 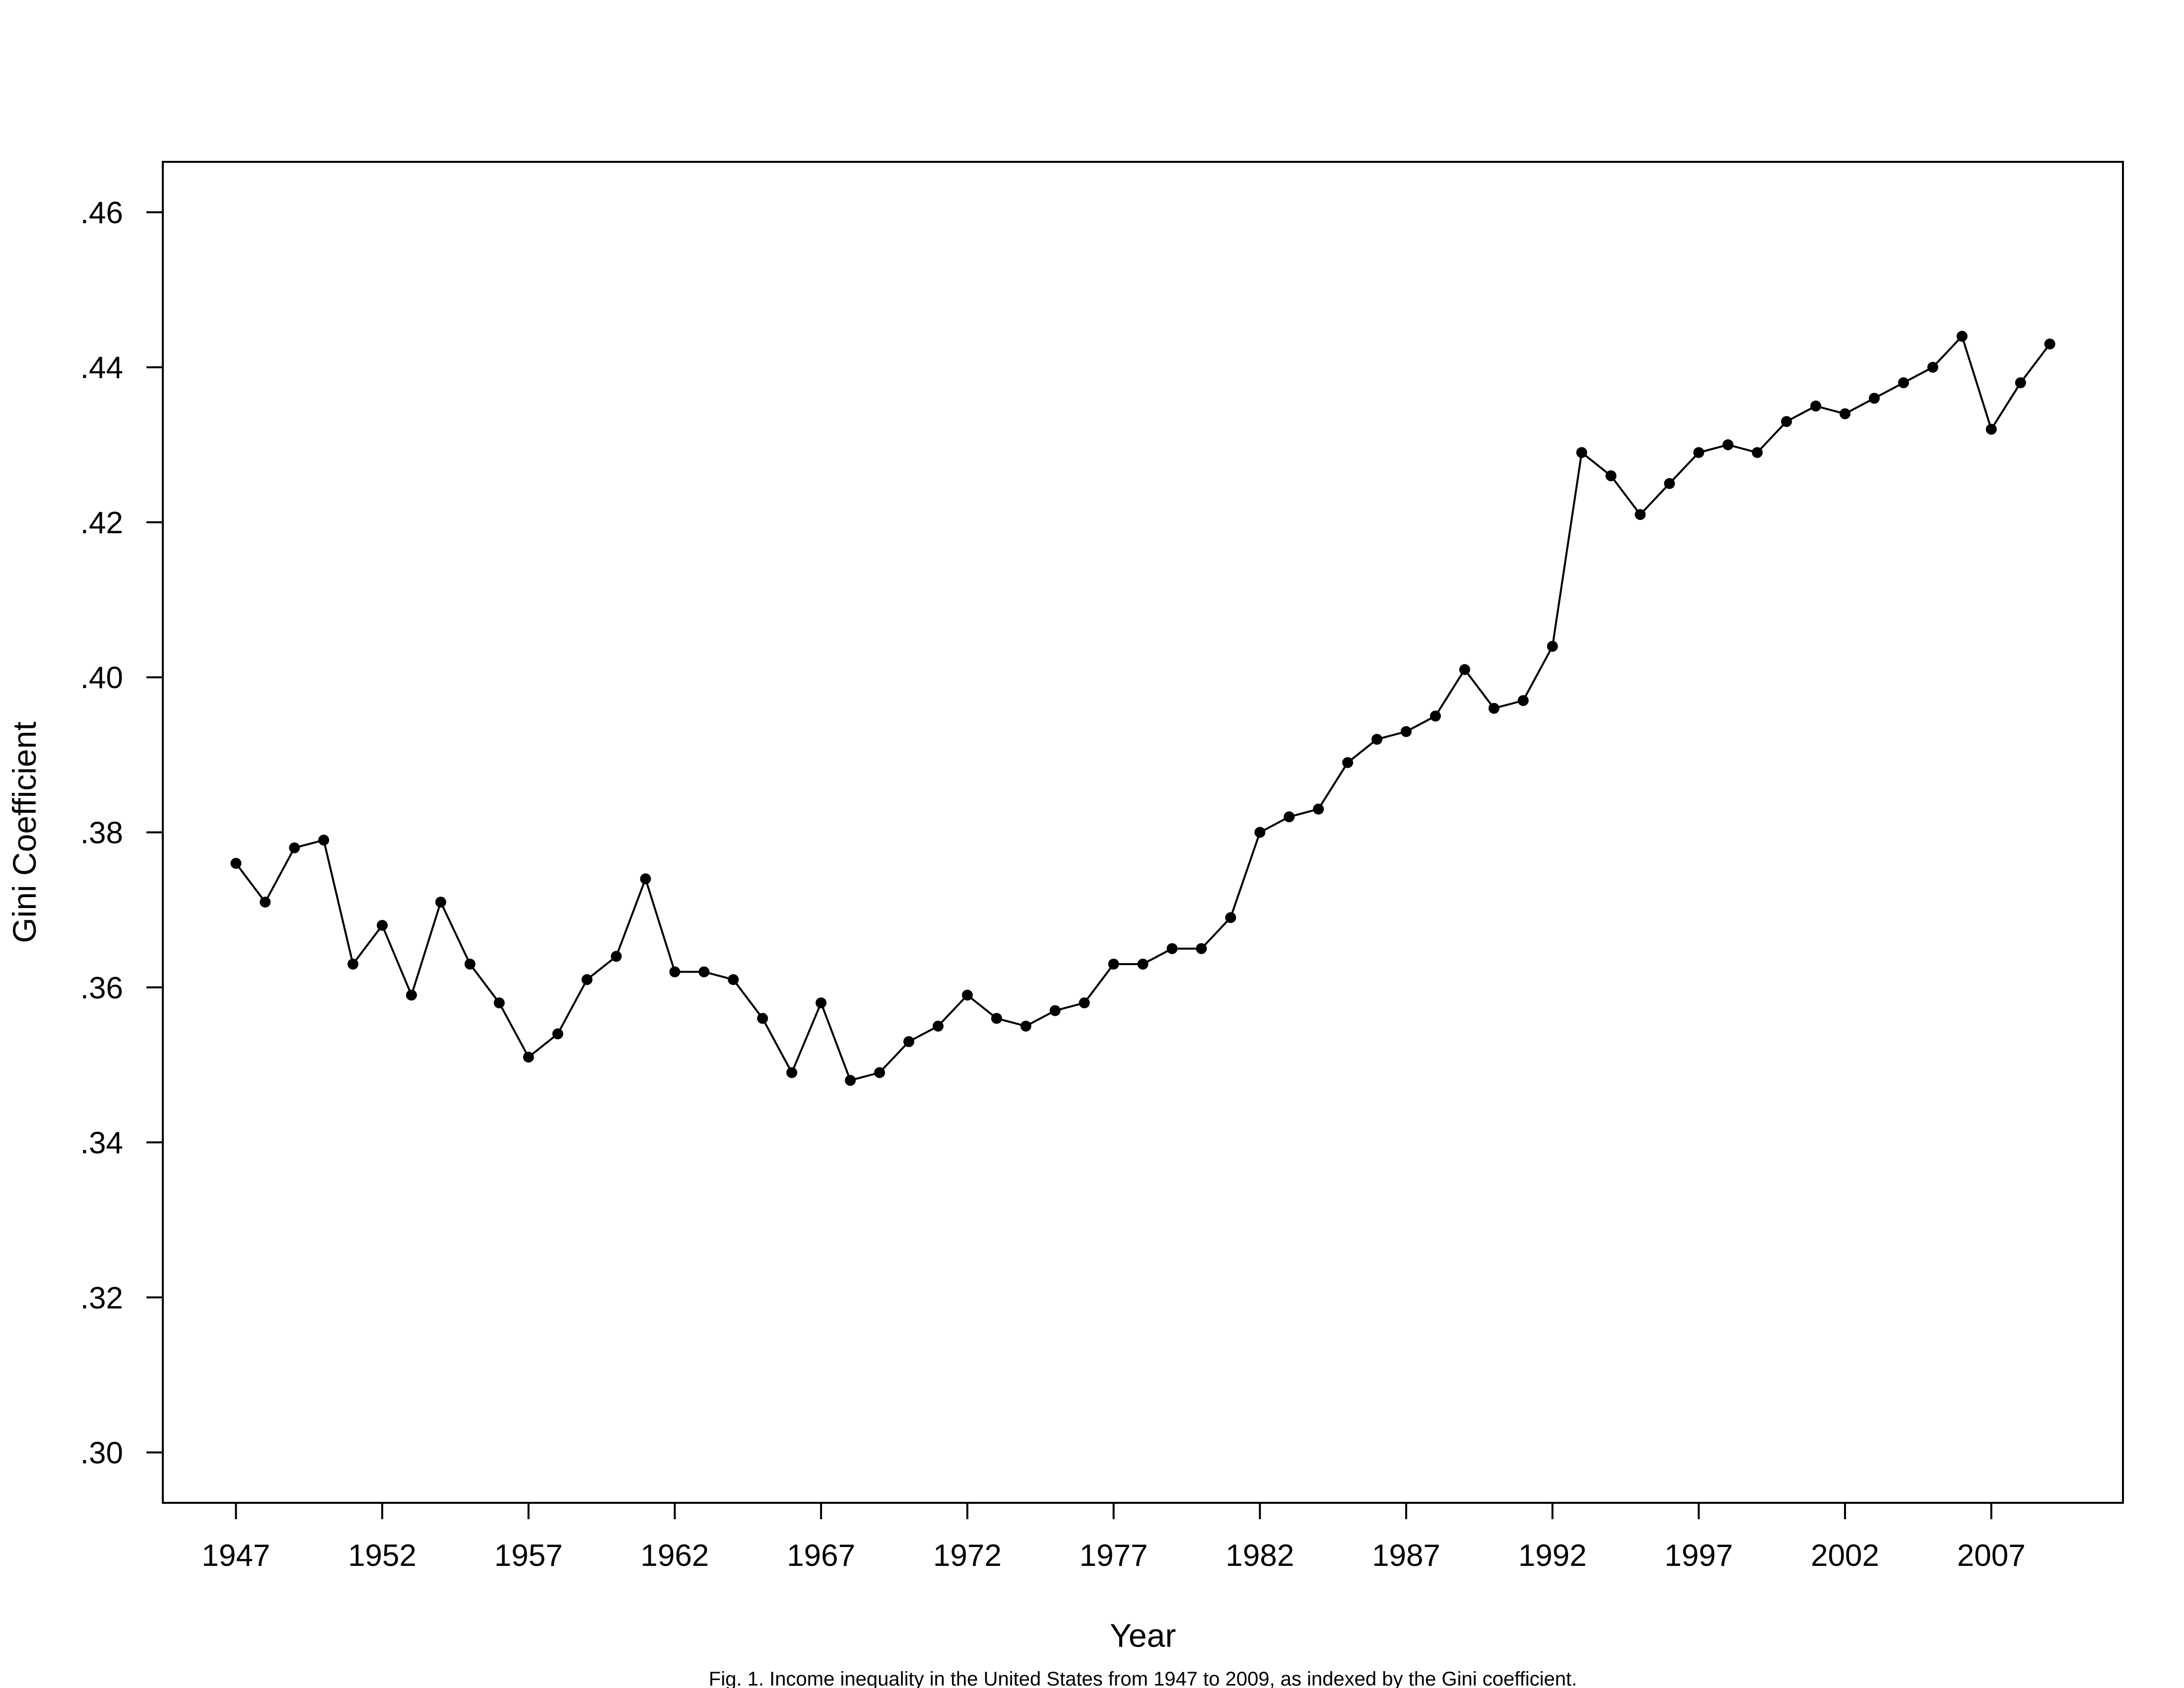 I want to click on x-tick-label: 1982, so click(x=1260, y=1556).